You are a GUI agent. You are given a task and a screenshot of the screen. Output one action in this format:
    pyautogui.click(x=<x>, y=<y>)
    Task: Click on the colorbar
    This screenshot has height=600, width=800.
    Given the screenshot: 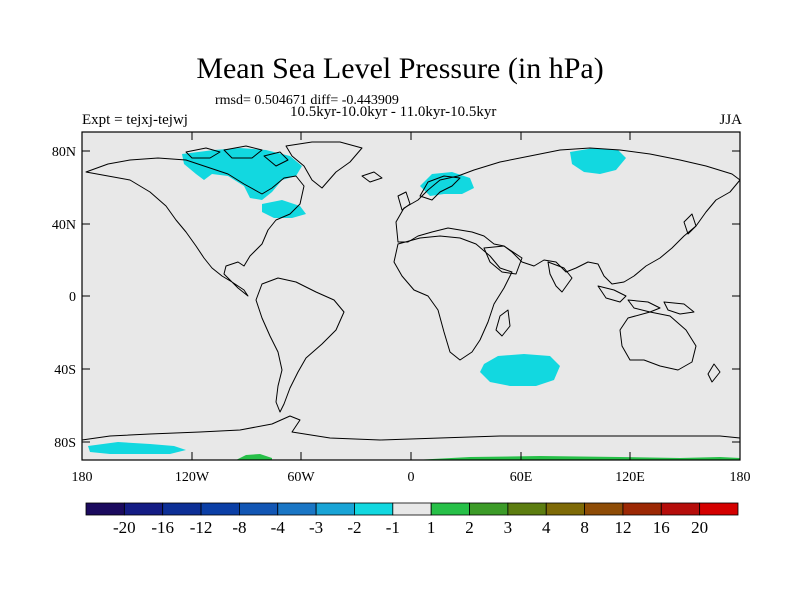 What is the action you would take?
    pyautogui.click(x=412, y=509)
    